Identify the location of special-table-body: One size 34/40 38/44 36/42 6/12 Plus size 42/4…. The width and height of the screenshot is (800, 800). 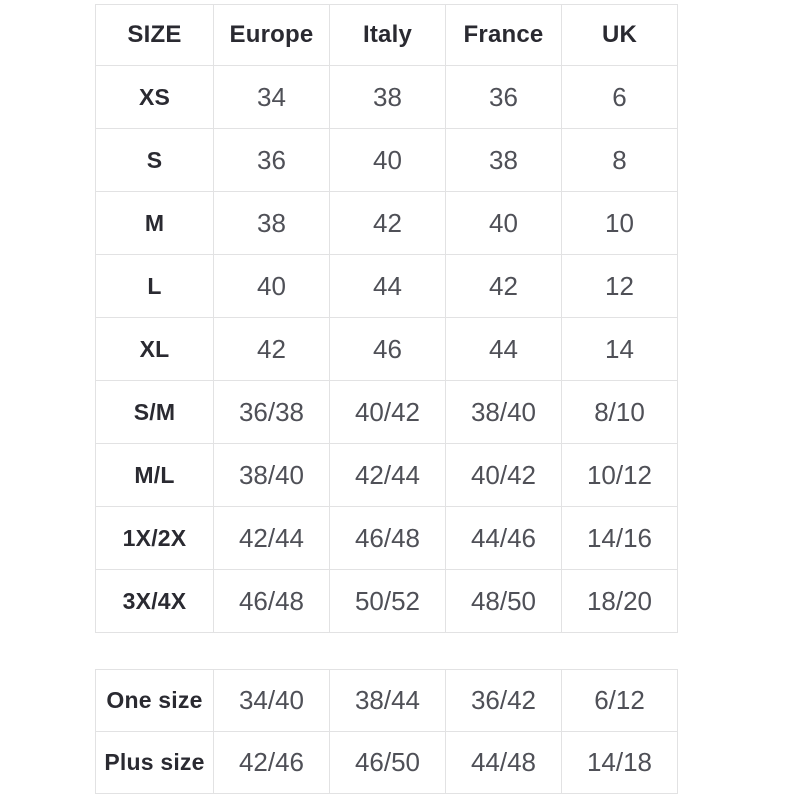
(386, 731).